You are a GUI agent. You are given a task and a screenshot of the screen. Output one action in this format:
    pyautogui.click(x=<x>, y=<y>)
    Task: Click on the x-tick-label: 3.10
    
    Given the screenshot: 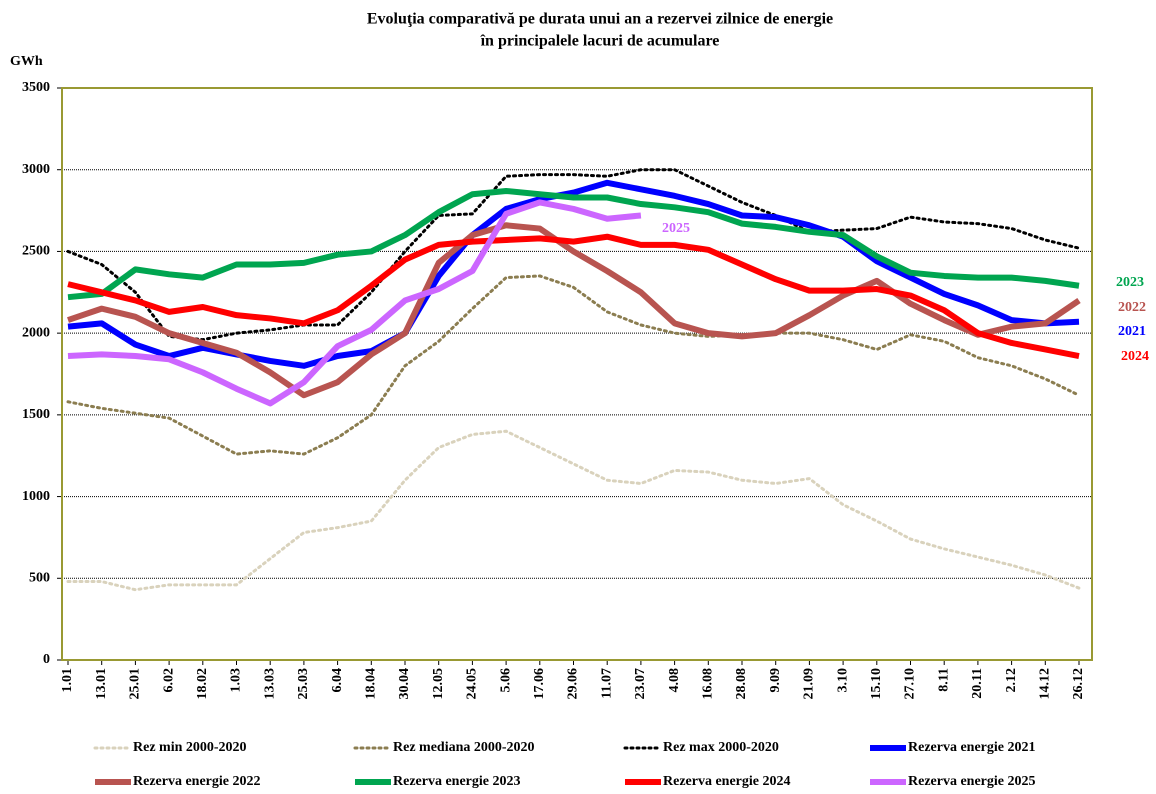 What is the action you would take?
    pyautogui.click(x=842, y=680)
    